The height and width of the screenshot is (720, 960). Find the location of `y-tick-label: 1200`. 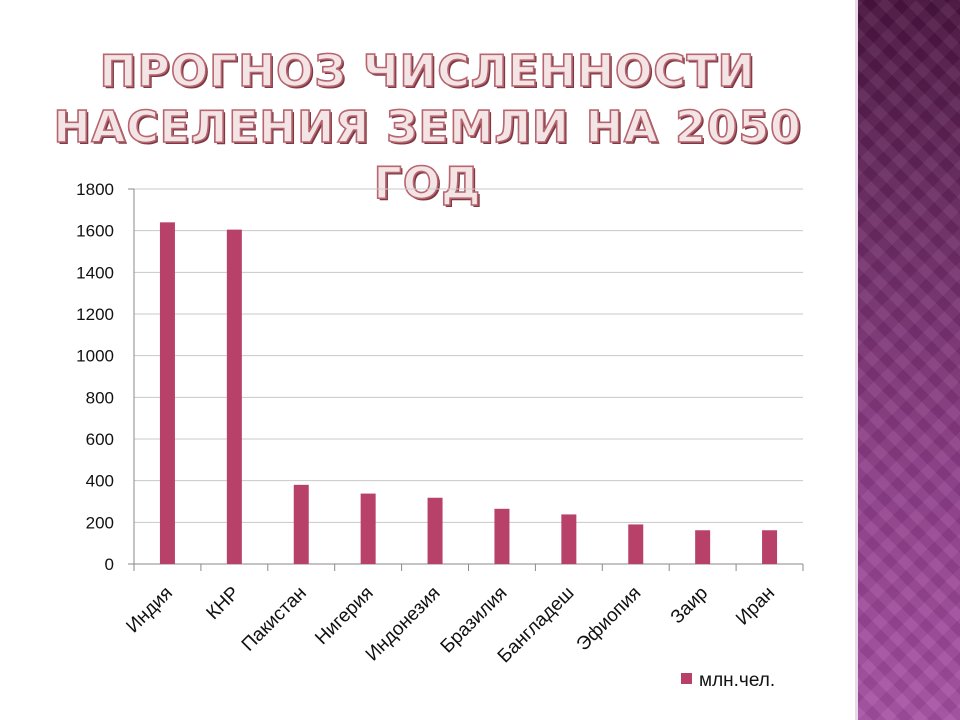

y-tick-label: 1200 is located at coordinates (95, 314).